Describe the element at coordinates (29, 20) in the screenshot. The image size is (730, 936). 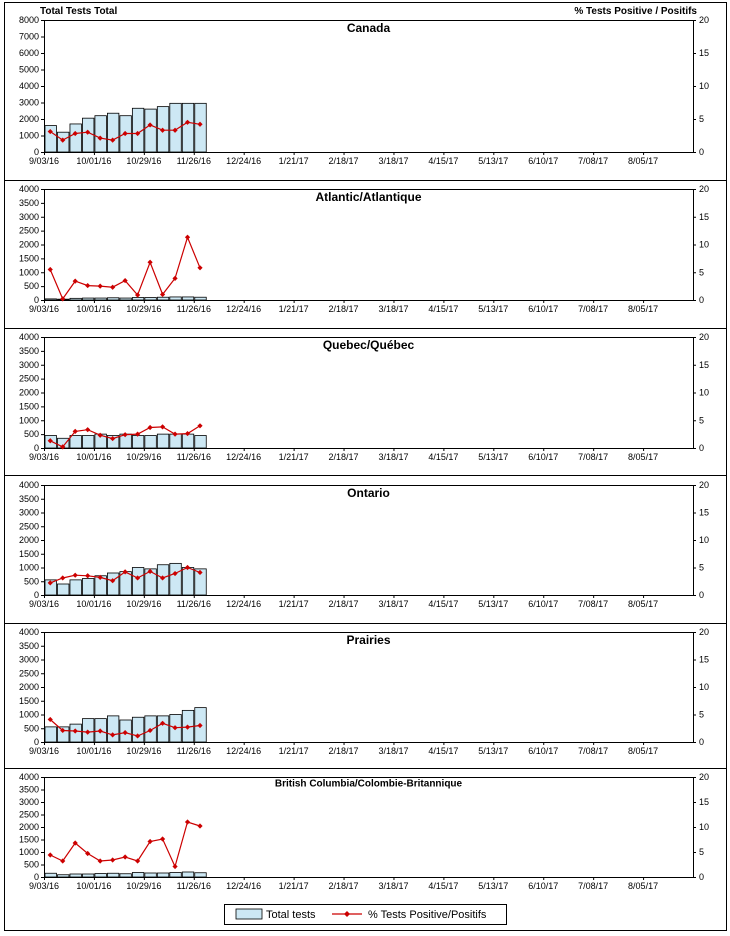
I see `y-tick-label: 8000` at that location.